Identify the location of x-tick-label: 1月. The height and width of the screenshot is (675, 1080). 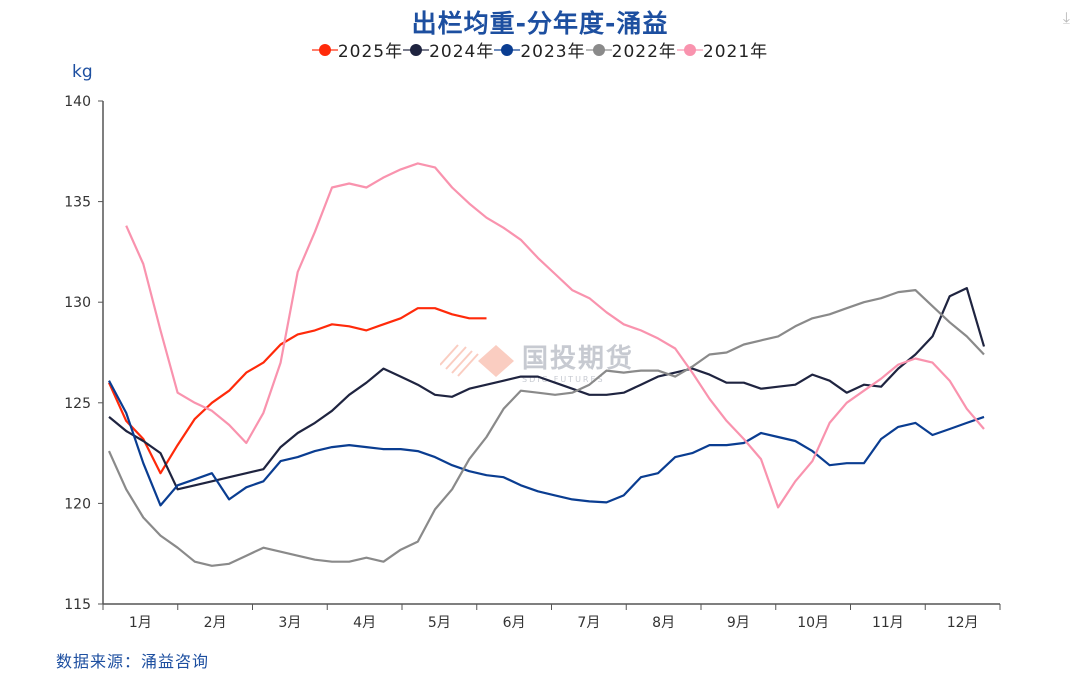
(140, 623).